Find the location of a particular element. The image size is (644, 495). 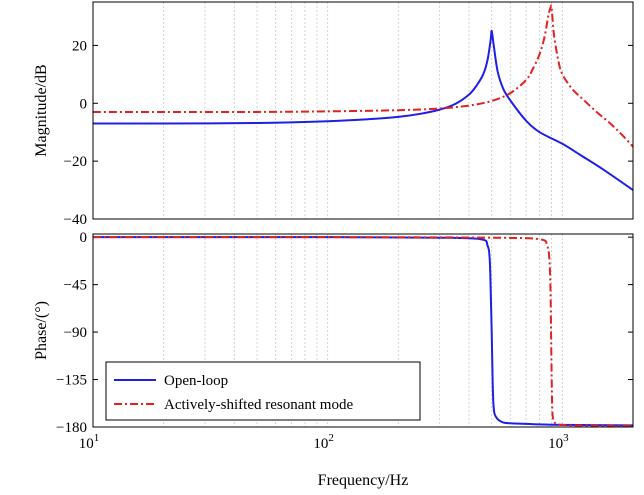

x-axis-label: Frequency/Hz is located at coordinates (363, 480).